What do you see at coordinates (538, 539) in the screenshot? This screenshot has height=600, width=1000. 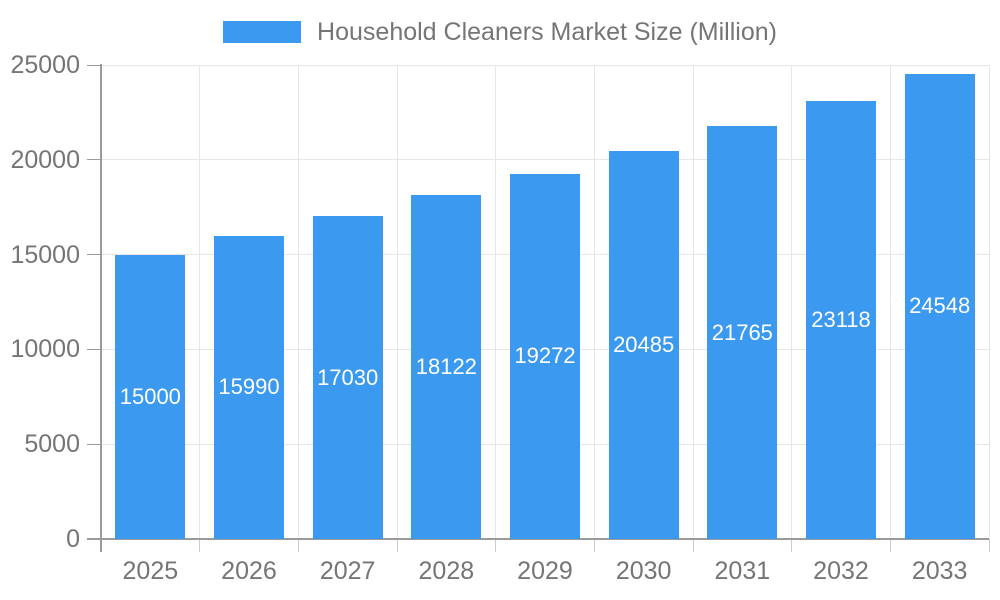 I see `x-axis-line` at bounding box center [538, 539].